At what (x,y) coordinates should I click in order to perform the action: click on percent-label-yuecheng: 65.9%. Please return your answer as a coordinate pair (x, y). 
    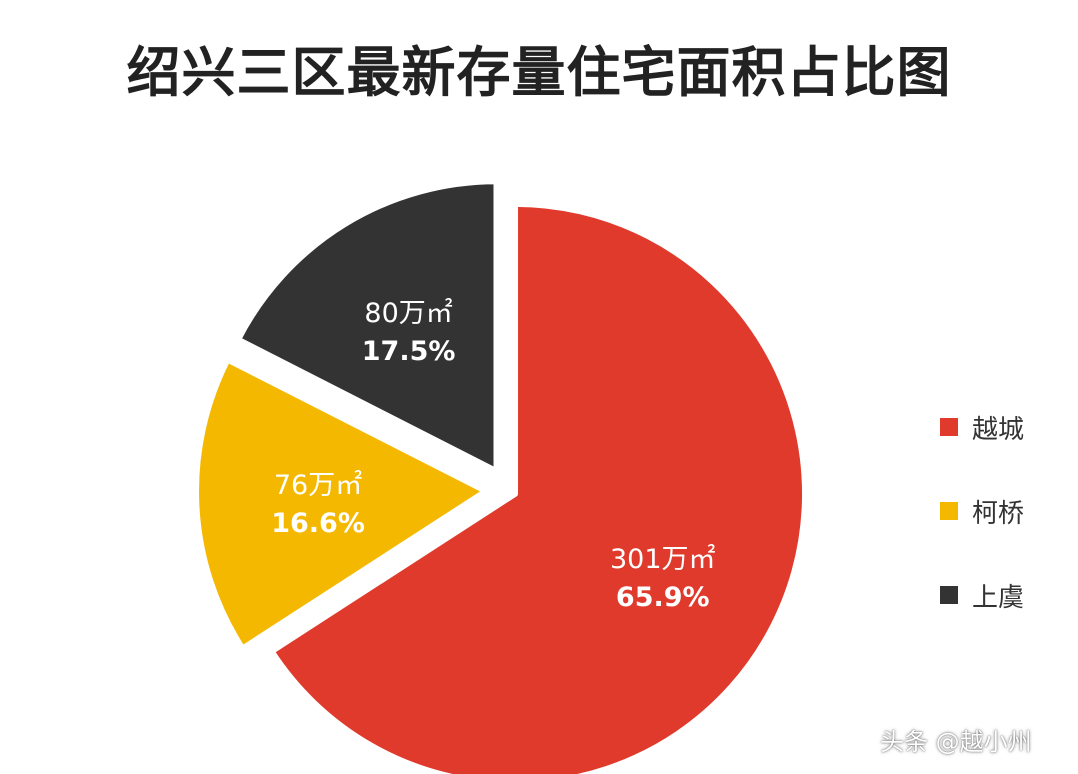
    Looking at the image, I should click on (663, 597).